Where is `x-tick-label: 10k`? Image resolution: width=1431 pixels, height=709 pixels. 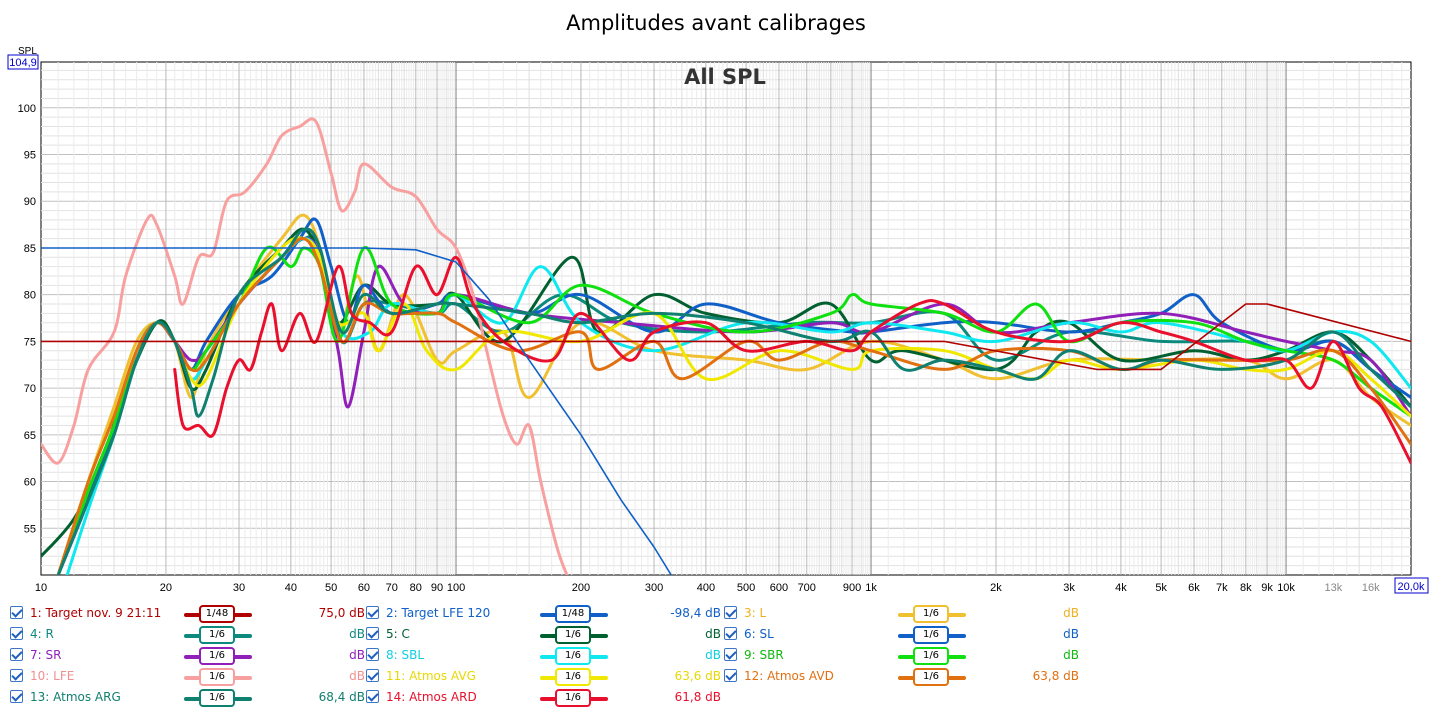
x-tick-label: 10k is located at coordinates (1286, 588).